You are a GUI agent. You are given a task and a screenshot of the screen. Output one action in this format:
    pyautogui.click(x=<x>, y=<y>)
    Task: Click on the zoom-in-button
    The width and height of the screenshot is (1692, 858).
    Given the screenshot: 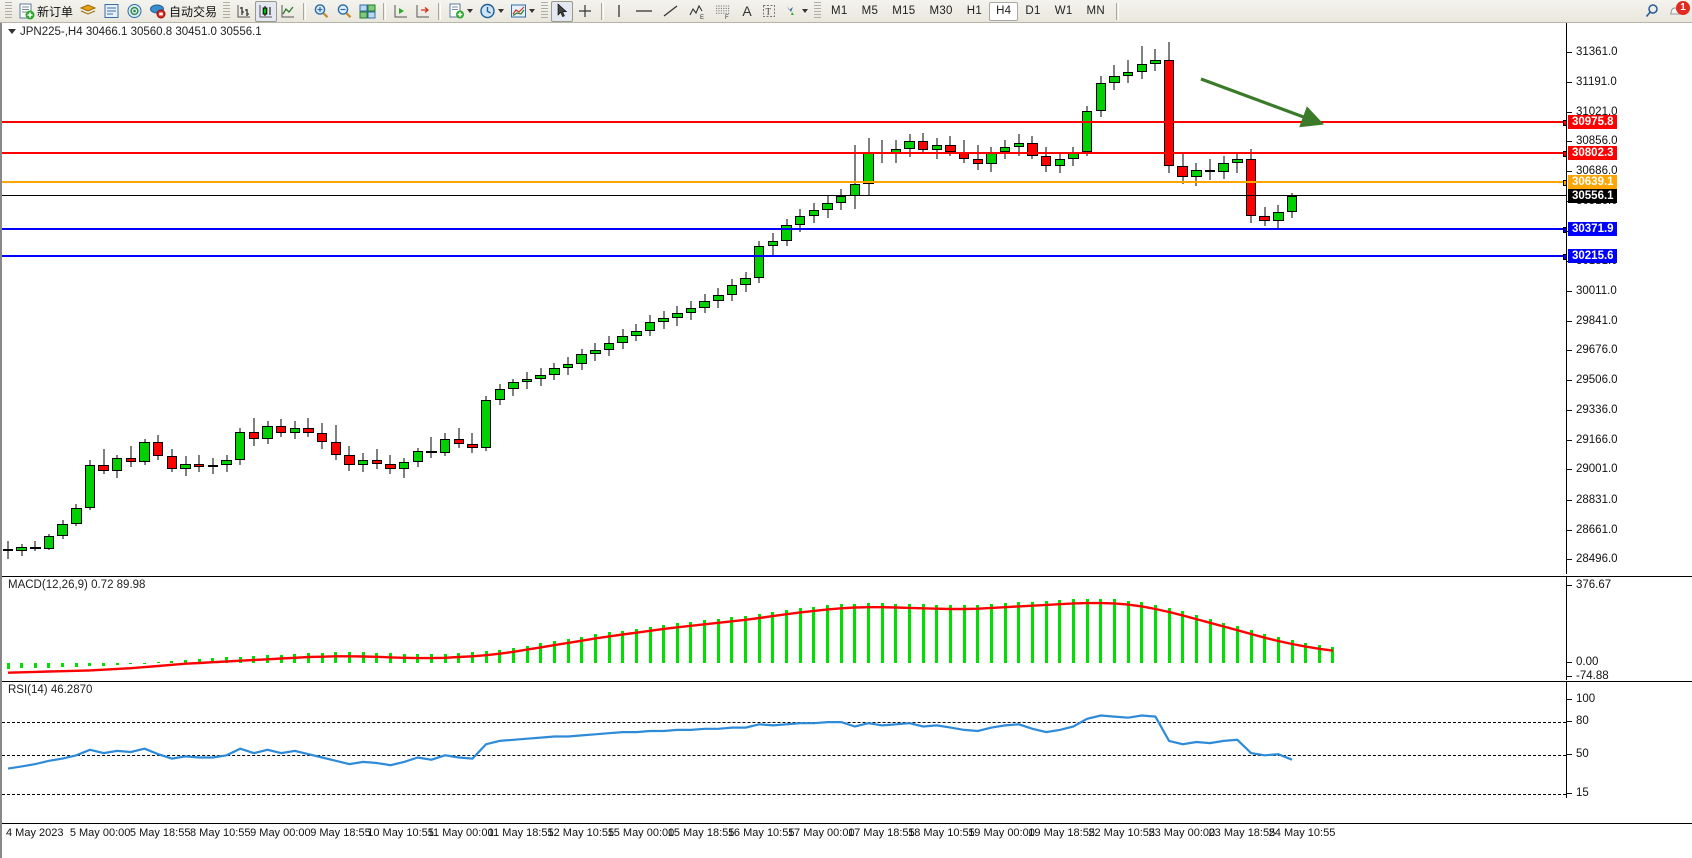 What is the action you would take?
    pyautogui.click(x=321, y=11)
    